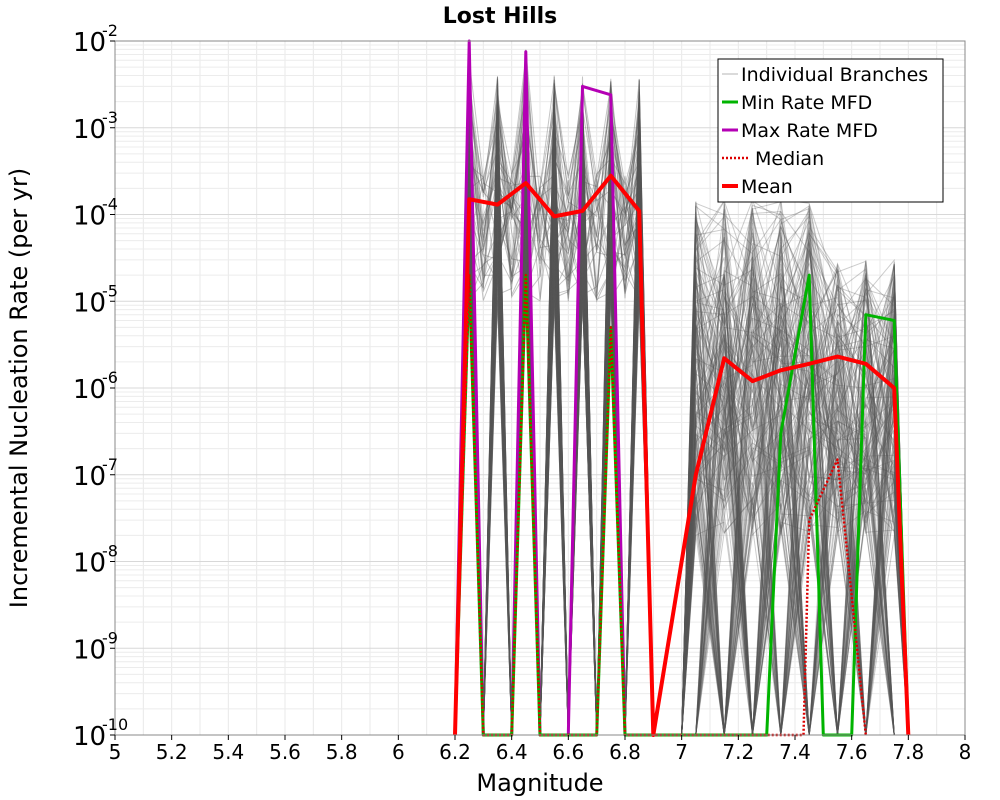  Describe the element at coordinates (19, 388) in the screenshot. I see `y-axis-label: Incremental Nucleation Rate (per yr)` at that location.